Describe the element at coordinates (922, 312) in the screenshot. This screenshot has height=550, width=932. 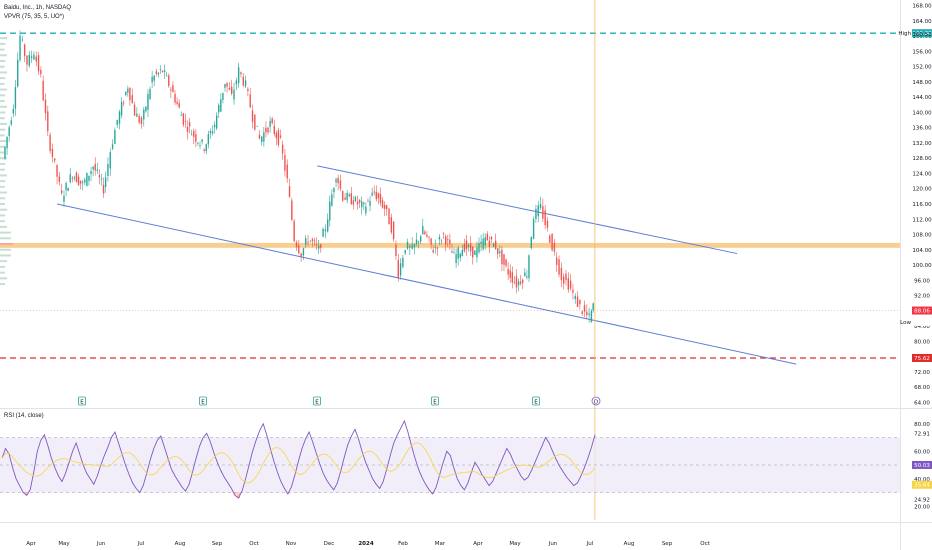
I see `current-price-value: 88.06` at that location.